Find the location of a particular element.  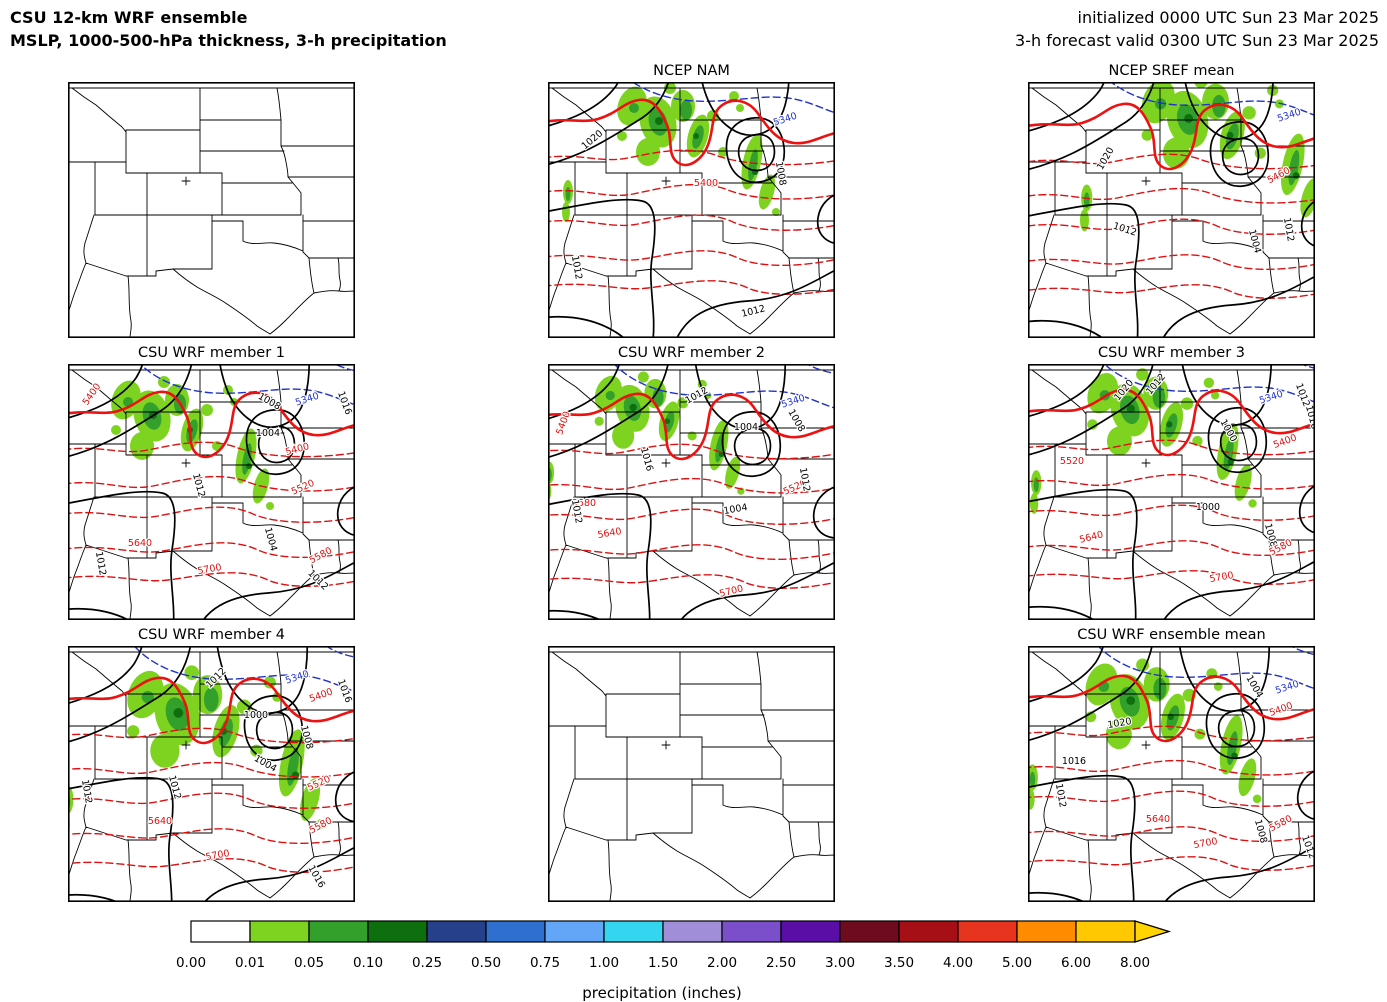

colorbar-tick-label: 0.25 is located at coordinates (427, 963).